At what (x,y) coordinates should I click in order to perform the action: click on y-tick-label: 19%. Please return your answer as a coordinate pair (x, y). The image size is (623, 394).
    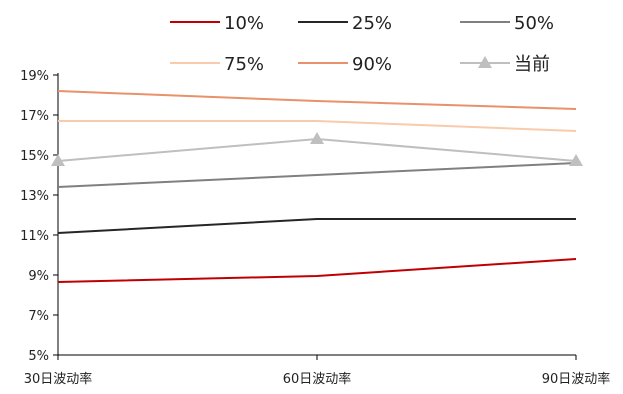
    Looking at the image, I should click on (34, 76).